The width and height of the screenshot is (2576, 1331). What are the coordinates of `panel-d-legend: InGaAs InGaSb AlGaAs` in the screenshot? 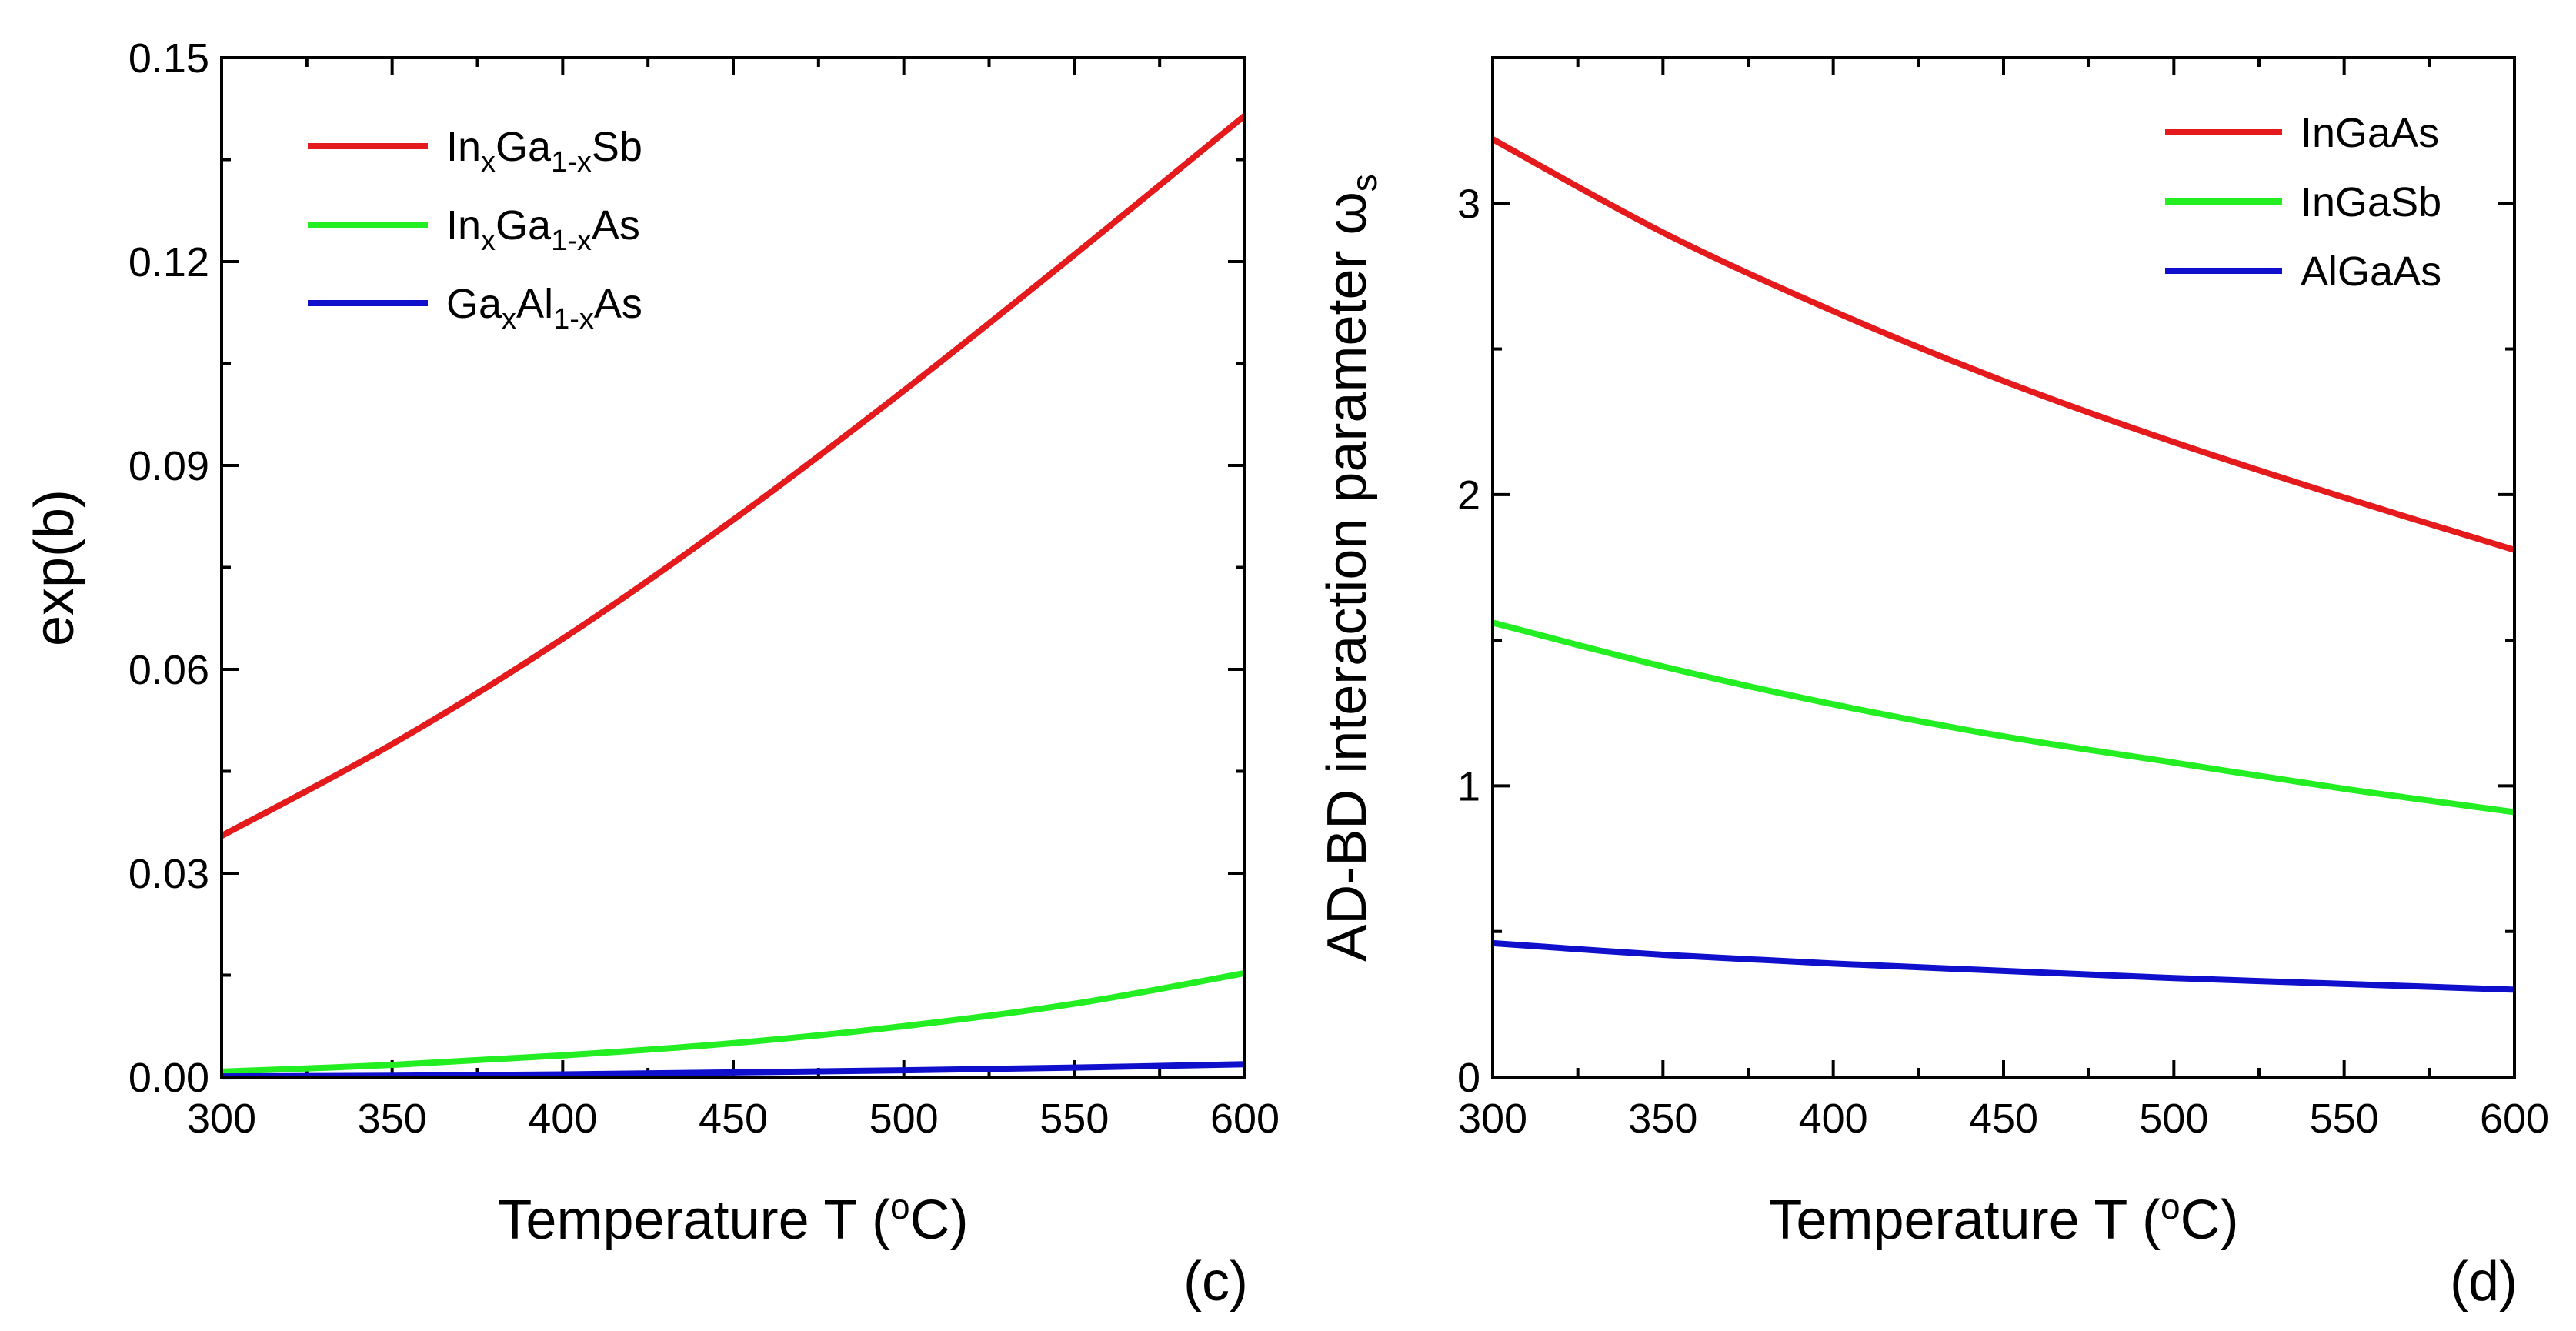 It's located at (2303, 202).